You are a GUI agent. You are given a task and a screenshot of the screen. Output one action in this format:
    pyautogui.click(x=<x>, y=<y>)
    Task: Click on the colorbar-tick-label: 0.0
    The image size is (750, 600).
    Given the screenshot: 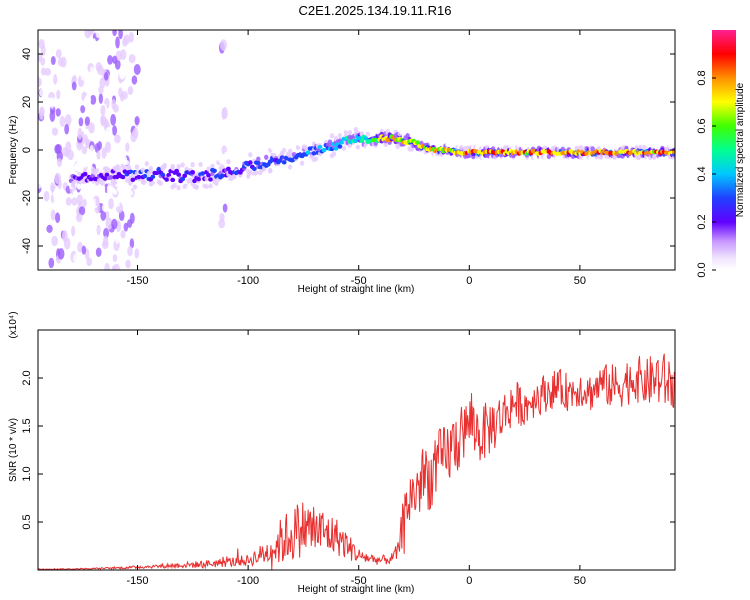 What is the action you would take?
    pyautogui.click(x=702, y=269)
    